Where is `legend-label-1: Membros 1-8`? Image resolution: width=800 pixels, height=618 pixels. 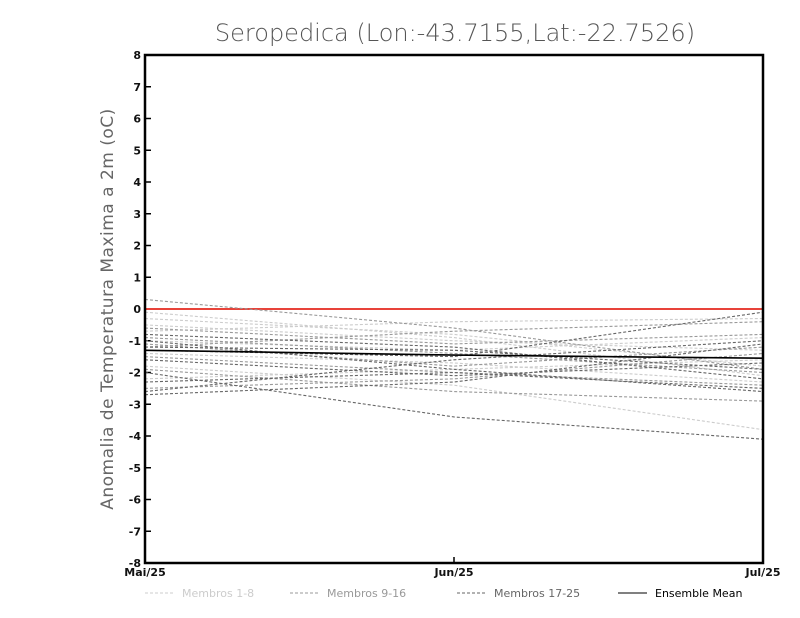 legend-label-1: Membros 1-8 is located at coordinates (218, 593).